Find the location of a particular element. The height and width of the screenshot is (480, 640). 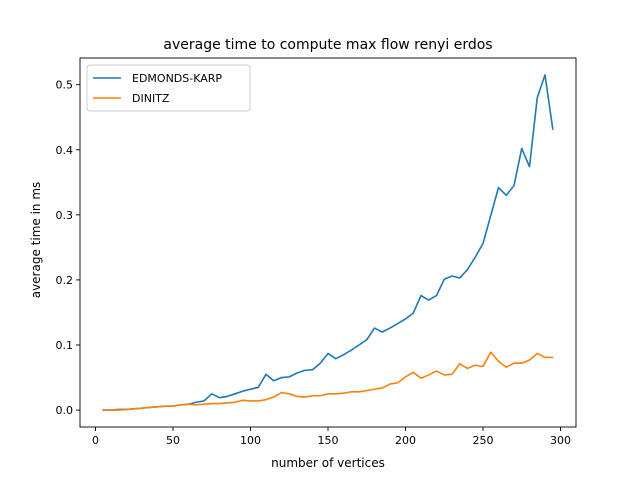

legend: EDMONDS-KARP DINITZ is located at coordinates (168, 88).